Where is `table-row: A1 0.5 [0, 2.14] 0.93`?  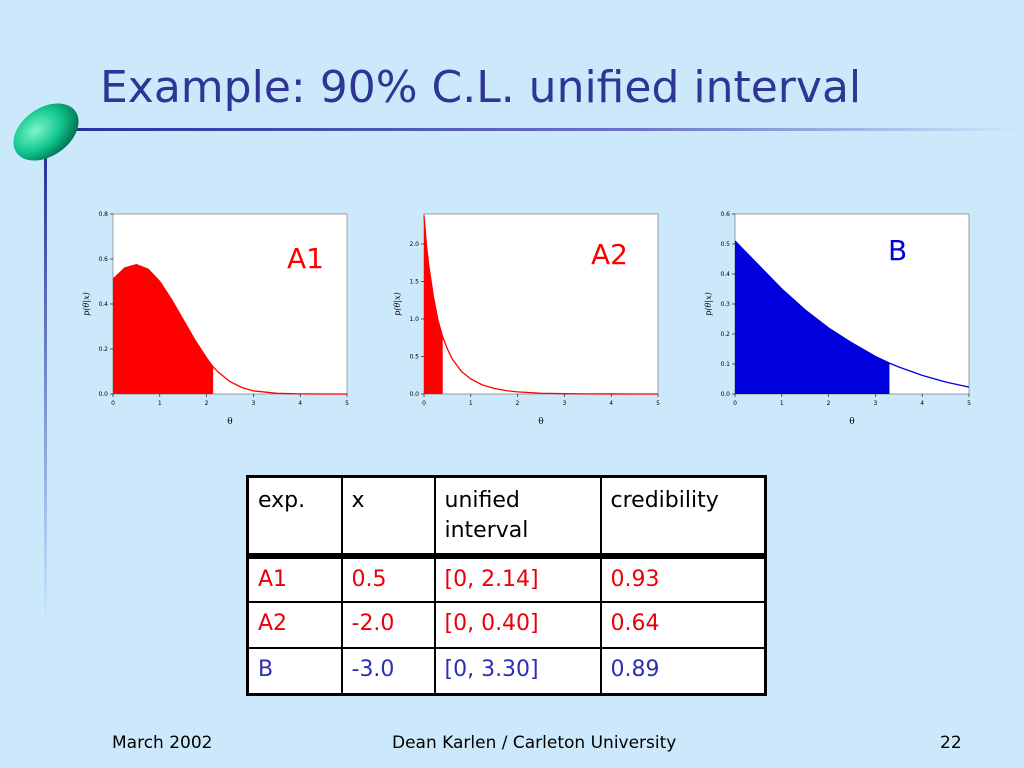 table-row: A1 0.5 [0, 2.14] 0.93 is located at coordinates (506, 579).